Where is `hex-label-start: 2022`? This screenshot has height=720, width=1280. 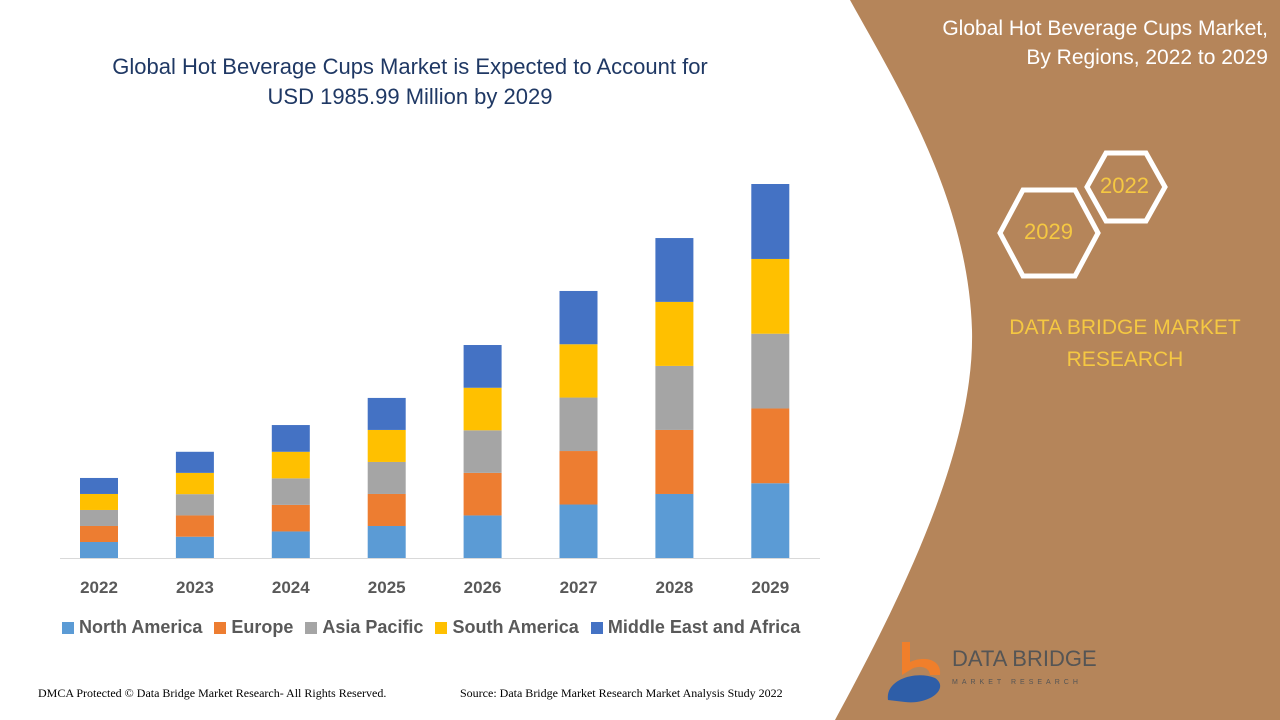 hex-label-start: 2022 is located at coordinates (1124, 185).